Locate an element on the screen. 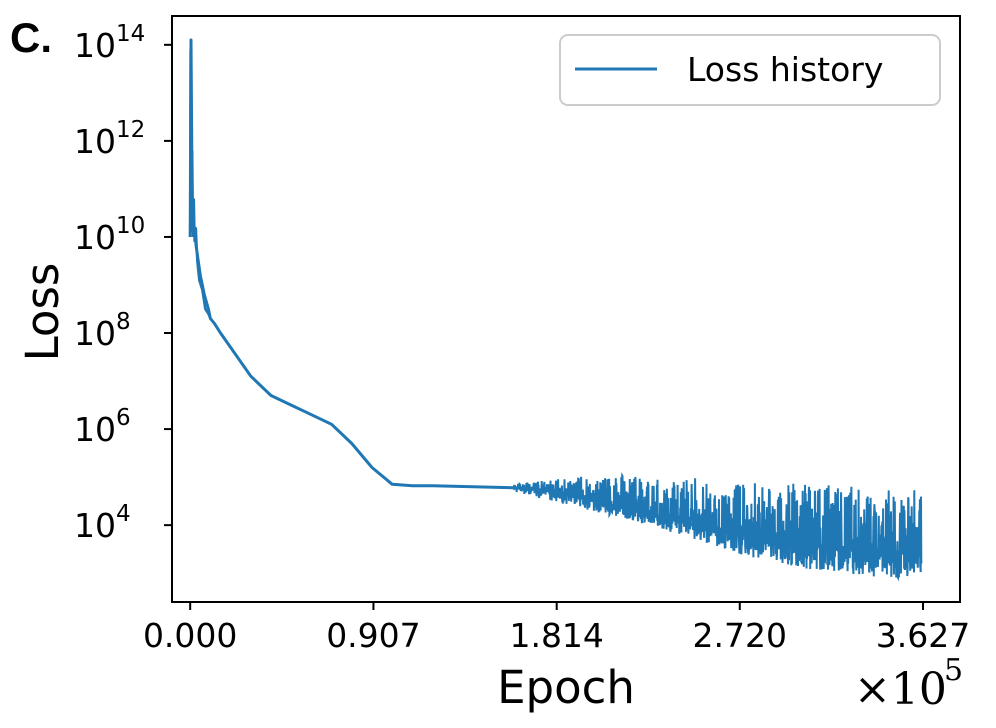  y-tick-label: 10⁶ is located at coordinates (102, 427).